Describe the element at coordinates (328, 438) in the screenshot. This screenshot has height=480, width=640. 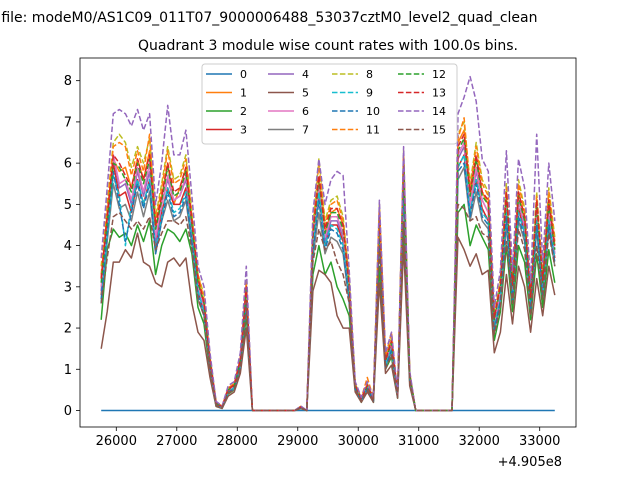
I see `x-axis: 26000 27000 28000 29000 30000 31000 32000 33000` at that location.